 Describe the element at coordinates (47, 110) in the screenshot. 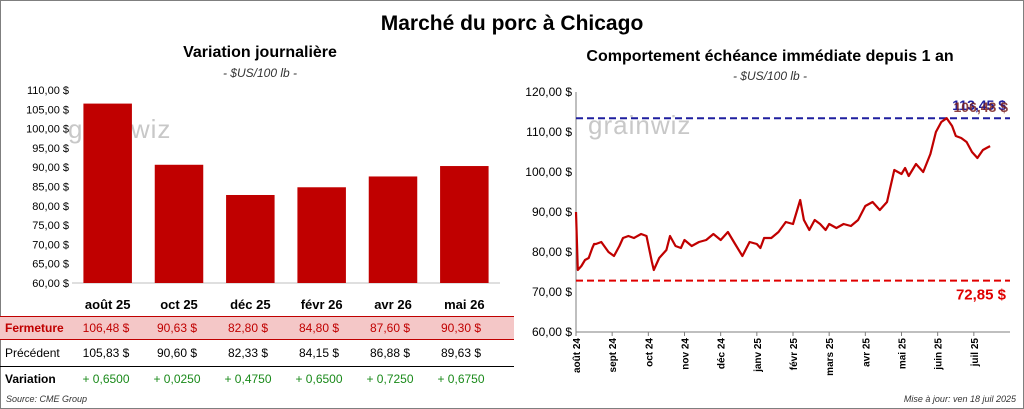

I see `y-tick-label: 105,00 $` at that location.